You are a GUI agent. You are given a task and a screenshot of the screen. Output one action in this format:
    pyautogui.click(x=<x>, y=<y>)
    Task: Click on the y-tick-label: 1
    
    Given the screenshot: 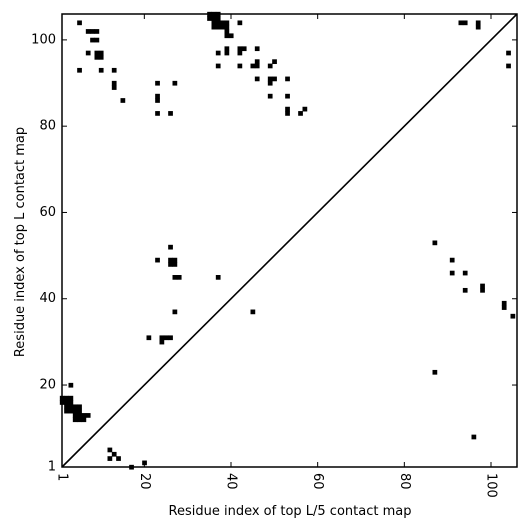 What is the action you would take?
    pyautogui.click(x=52, y=467)
    